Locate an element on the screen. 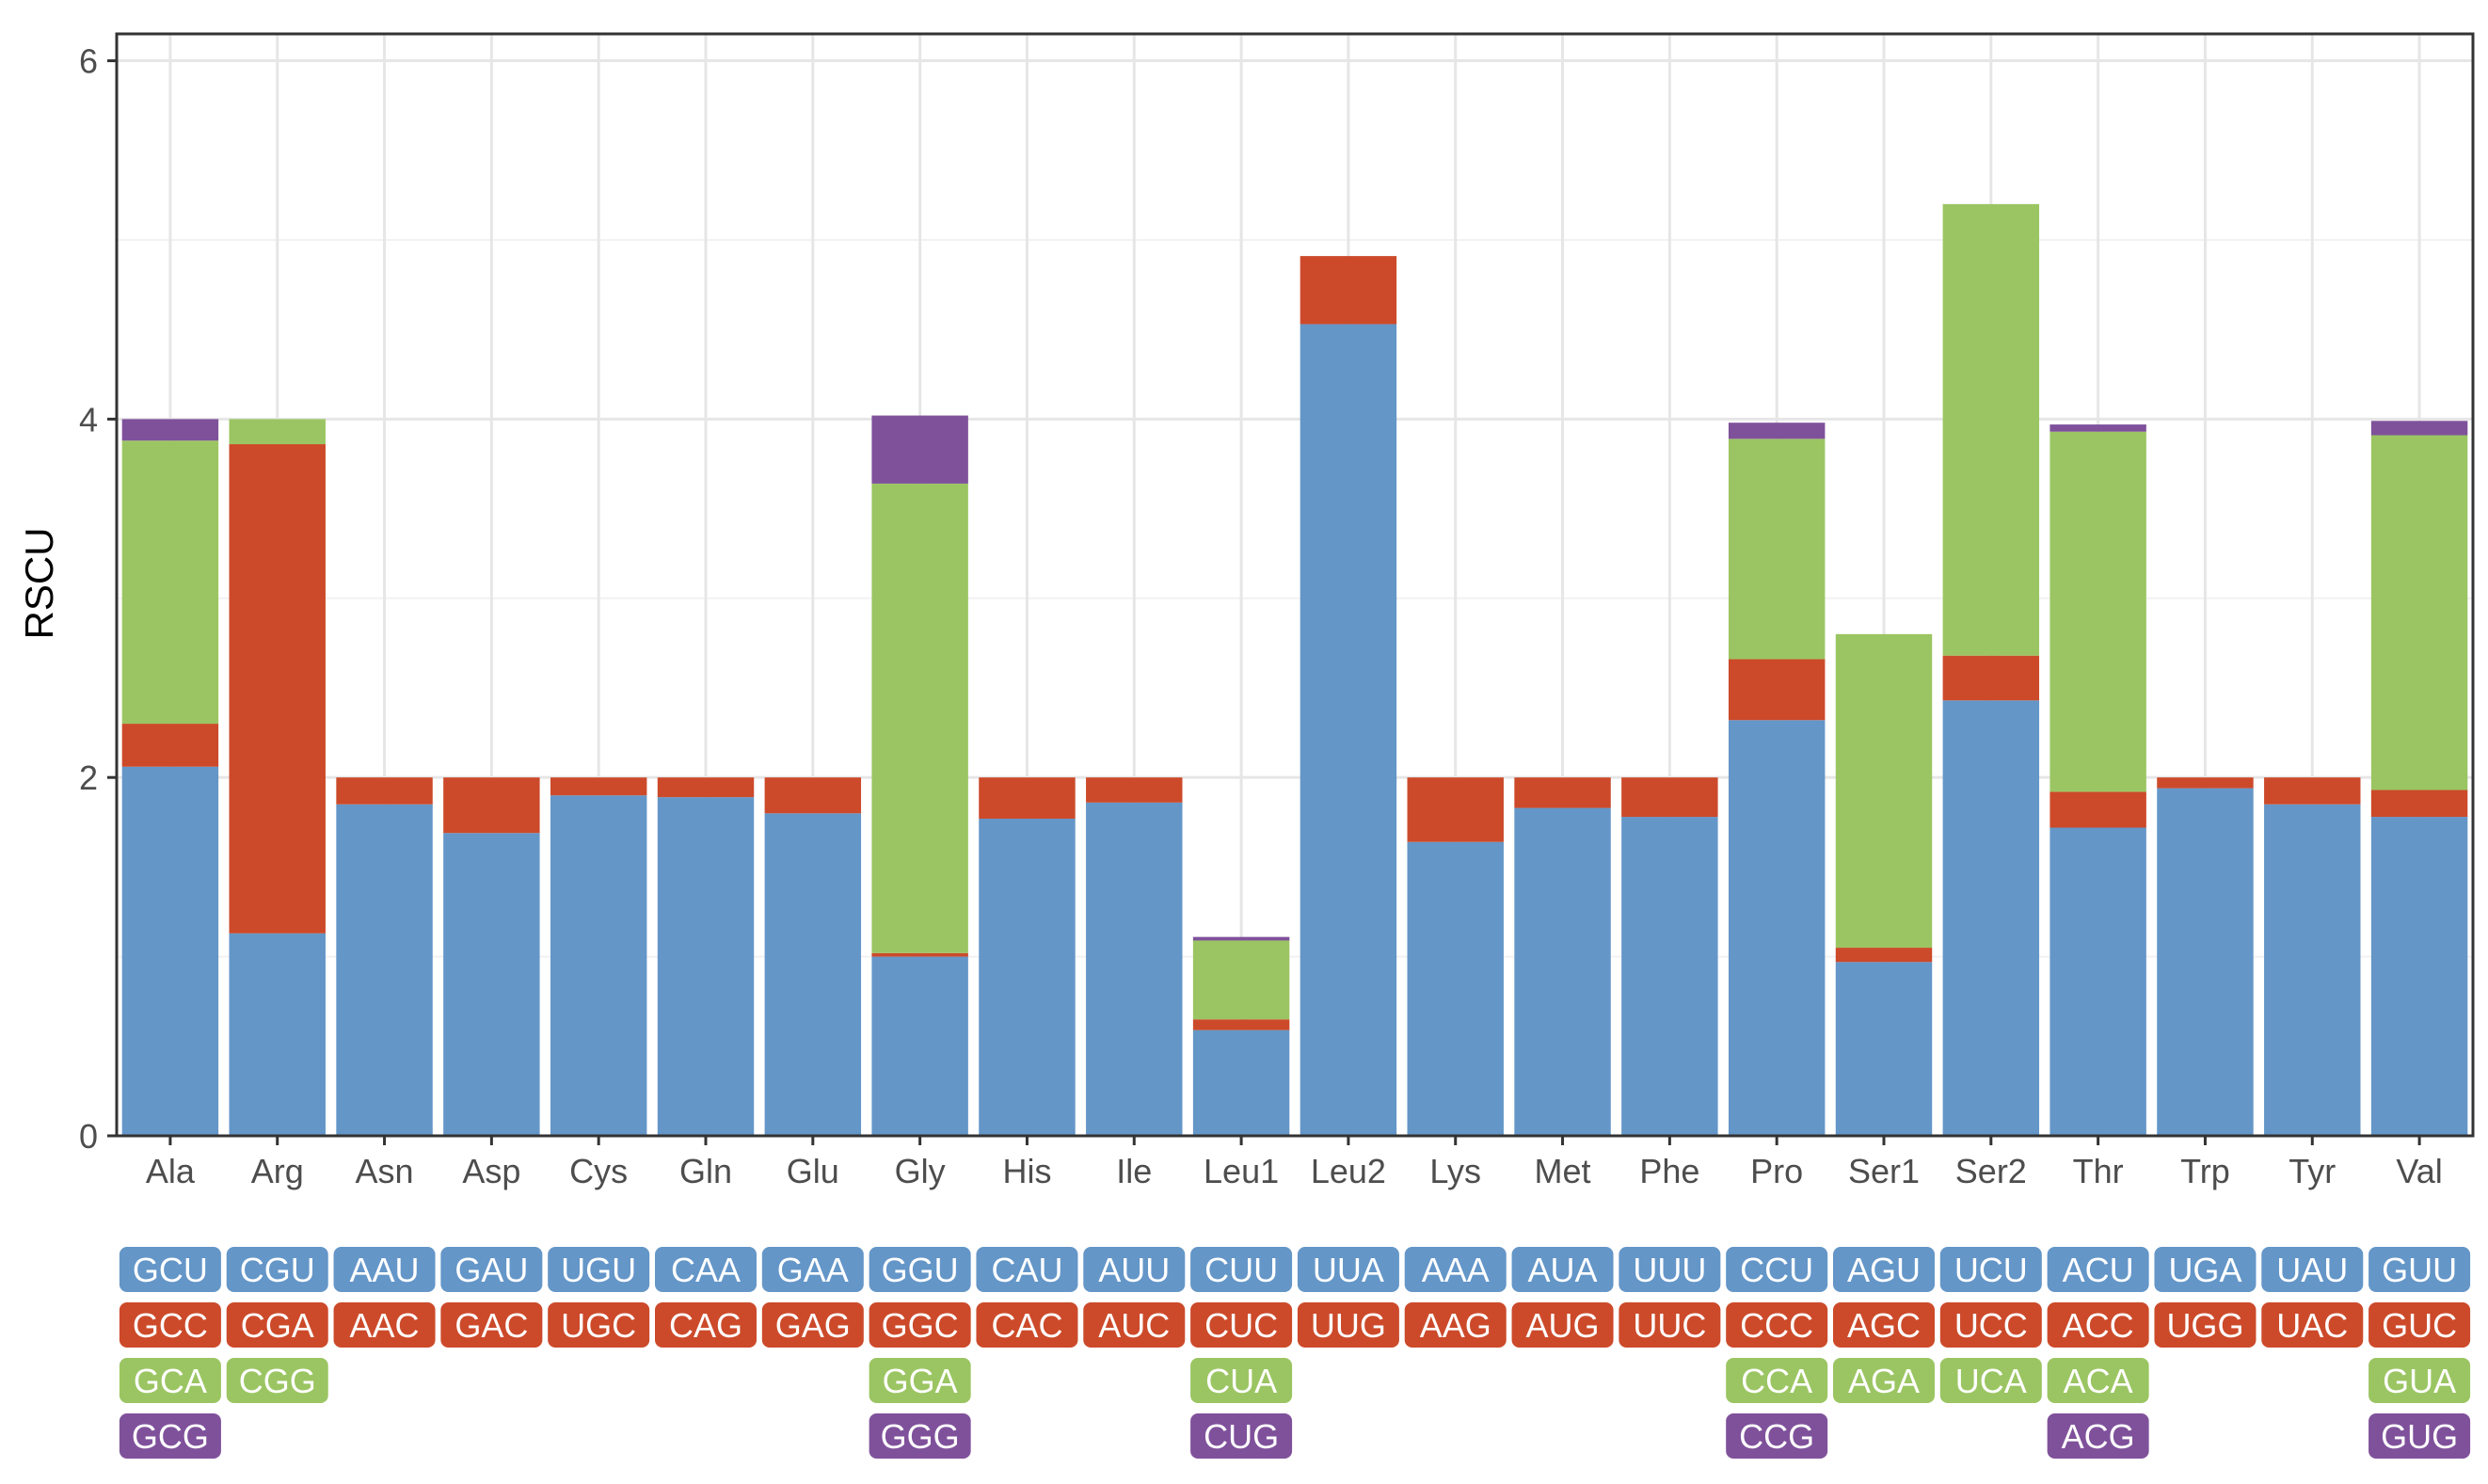 The width and height of the screenshot is (2488, 1484). x-tick-label: Ala is located at coordinates (171, 1171).